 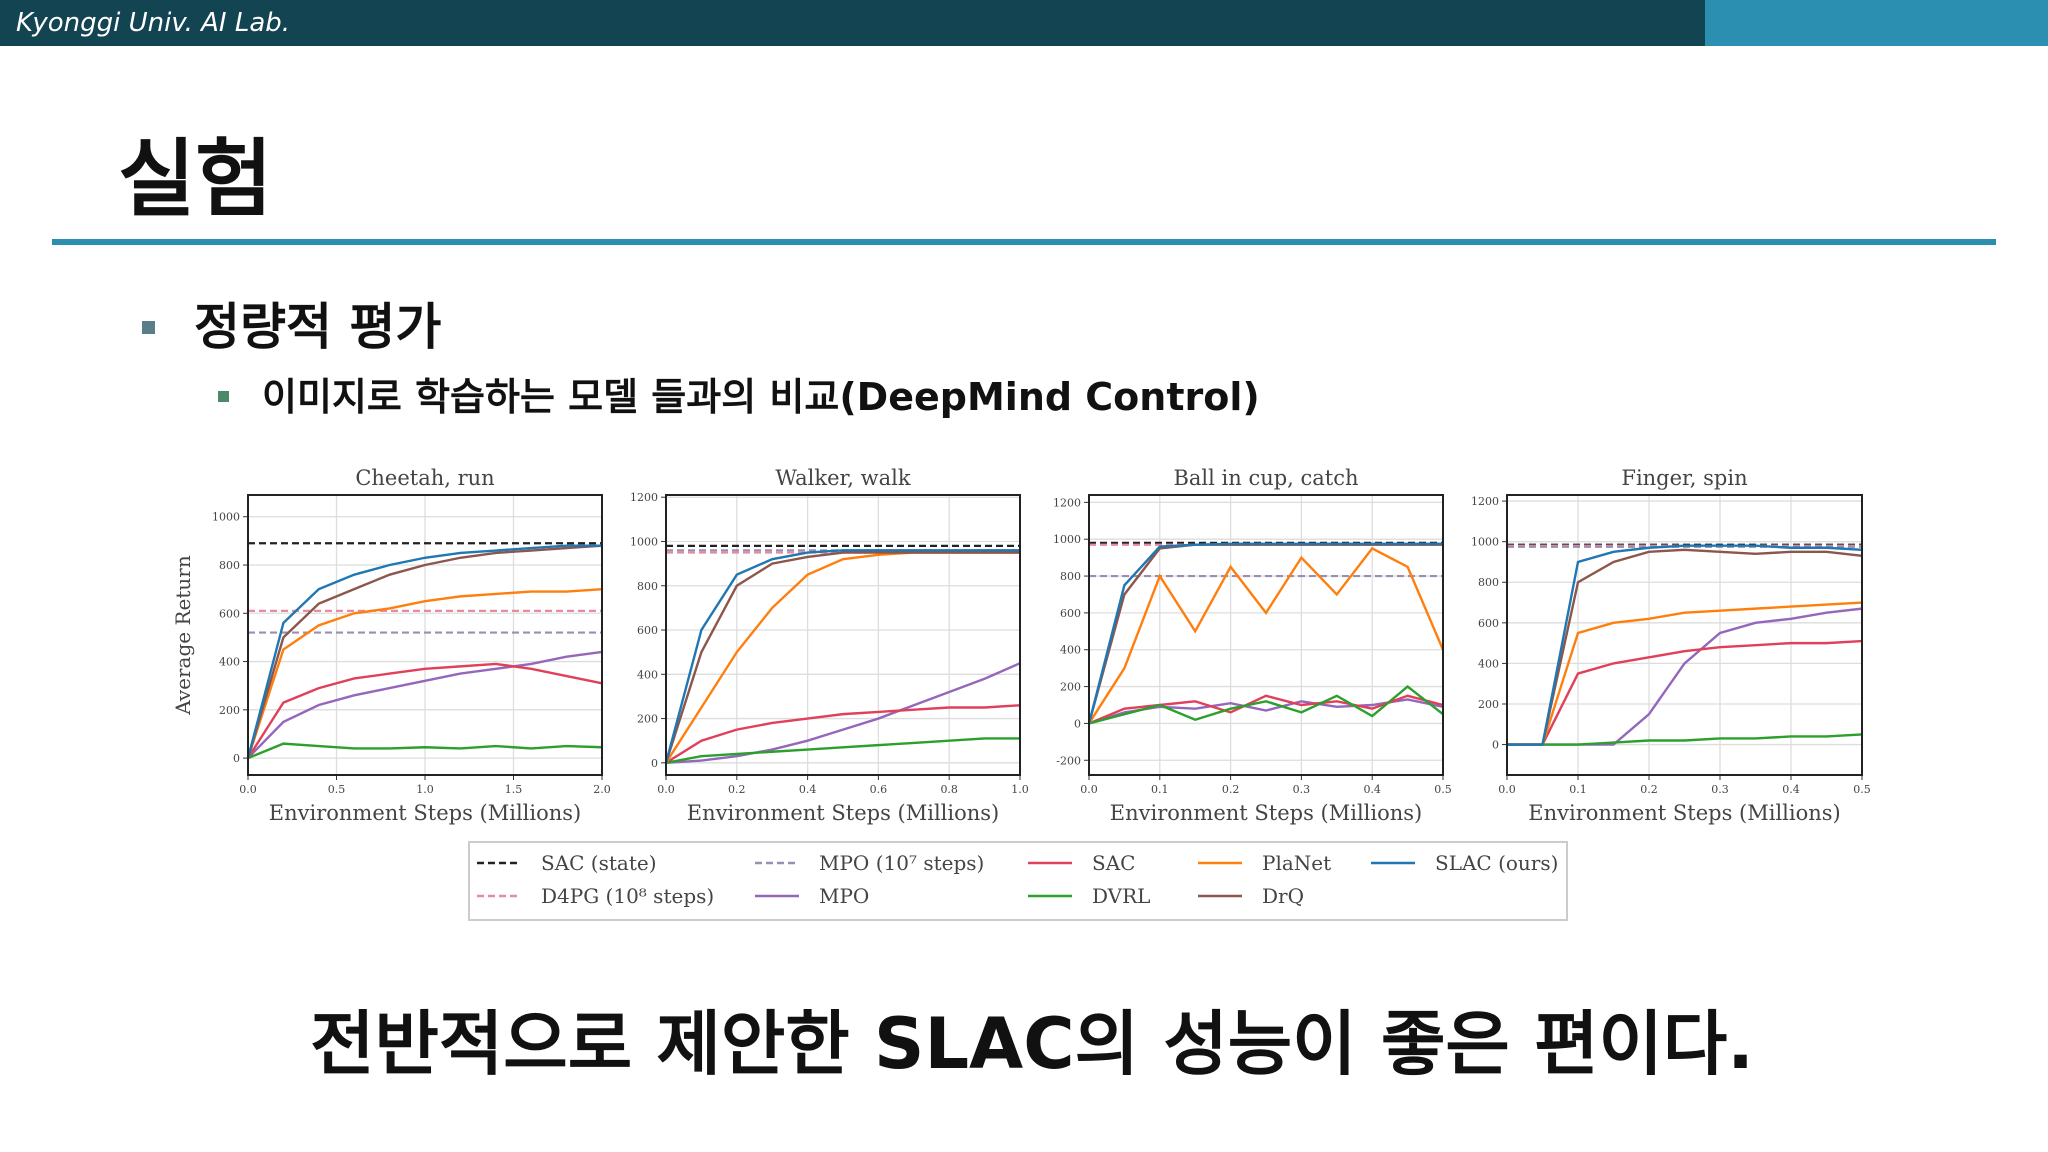 I want to click on chart-title: Cheetah, run, so click(x=424, y=478).